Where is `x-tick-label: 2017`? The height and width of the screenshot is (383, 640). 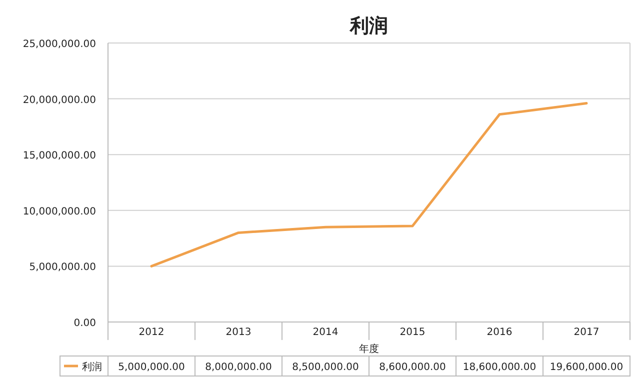
x-tick-label: 2017 is located at coordinates (587, 332).